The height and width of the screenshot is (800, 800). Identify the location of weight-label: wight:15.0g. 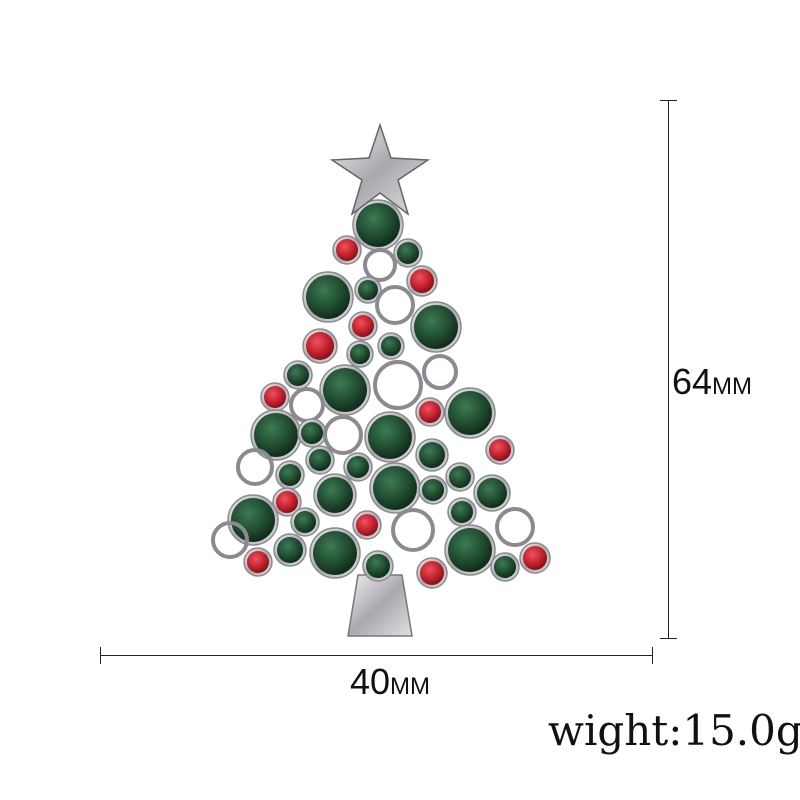
(674, 730).